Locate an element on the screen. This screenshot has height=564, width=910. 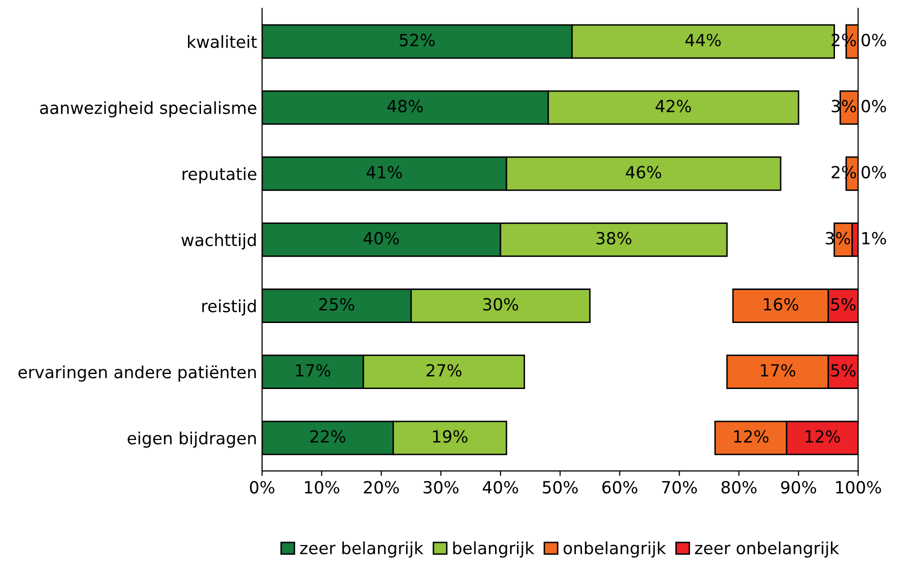
x-tick-label: 40% is located at coordinates (500, 487).